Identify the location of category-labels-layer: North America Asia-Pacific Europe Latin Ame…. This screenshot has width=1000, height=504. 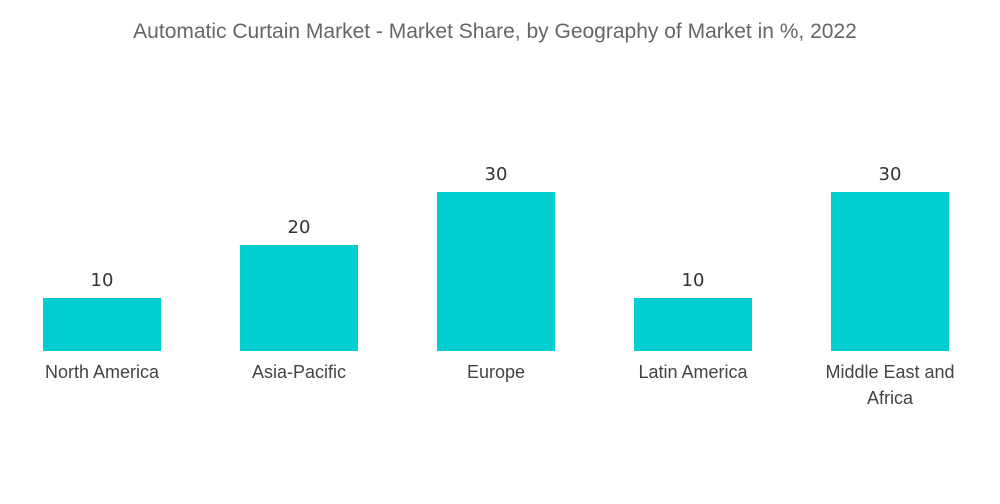
(500, 385).